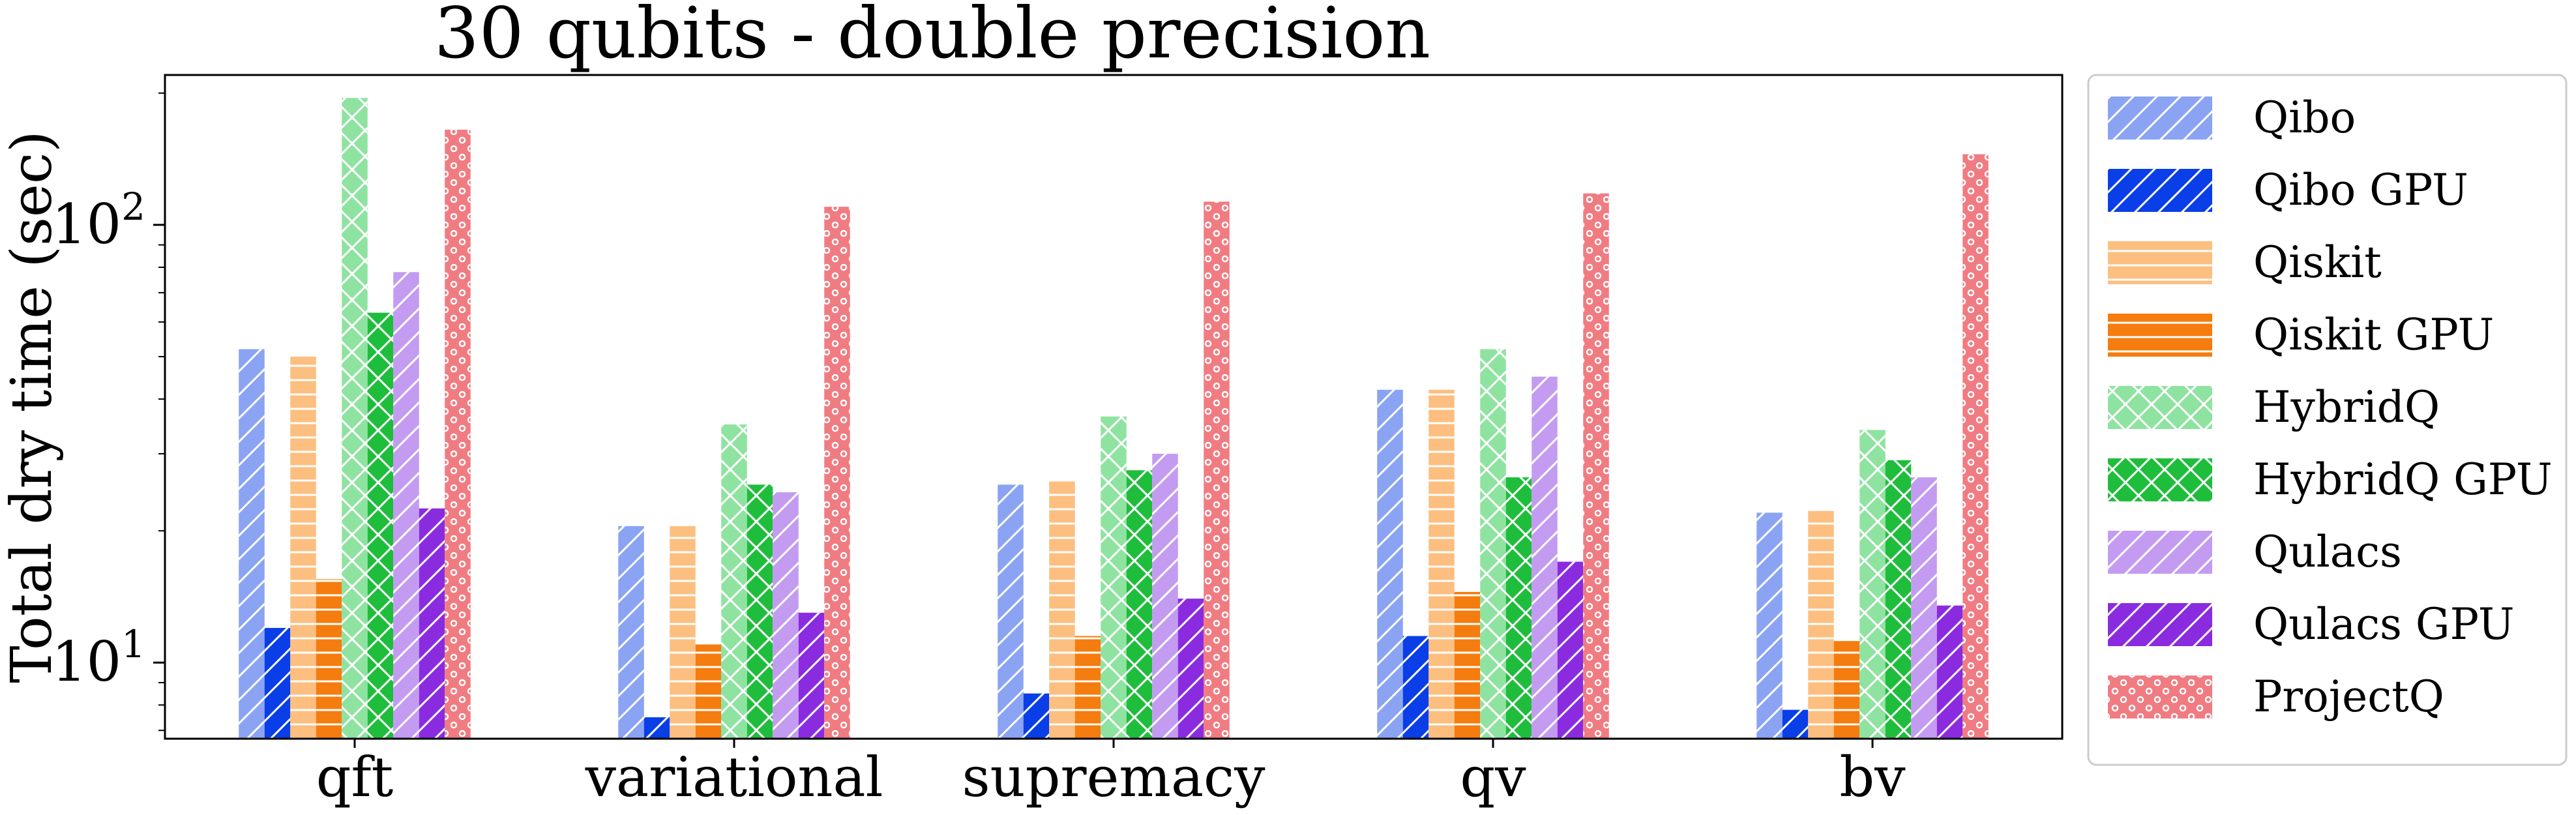 This screenshot has height=815, width=2576. I want to click on legend-item-projectq: ProjectQ, so click(2276, 697).